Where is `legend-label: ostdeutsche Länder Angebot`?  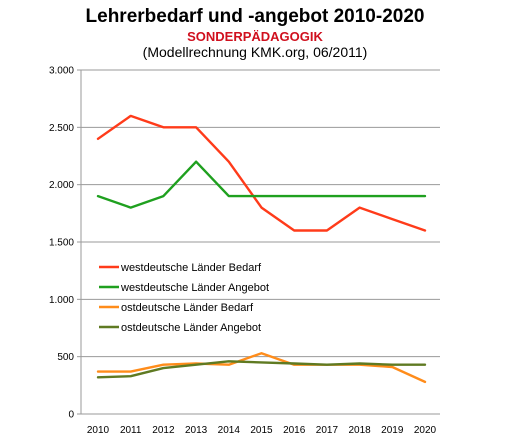 legend-label: ostdeutsche Länder Angebot is located at coordinates (191, 328).